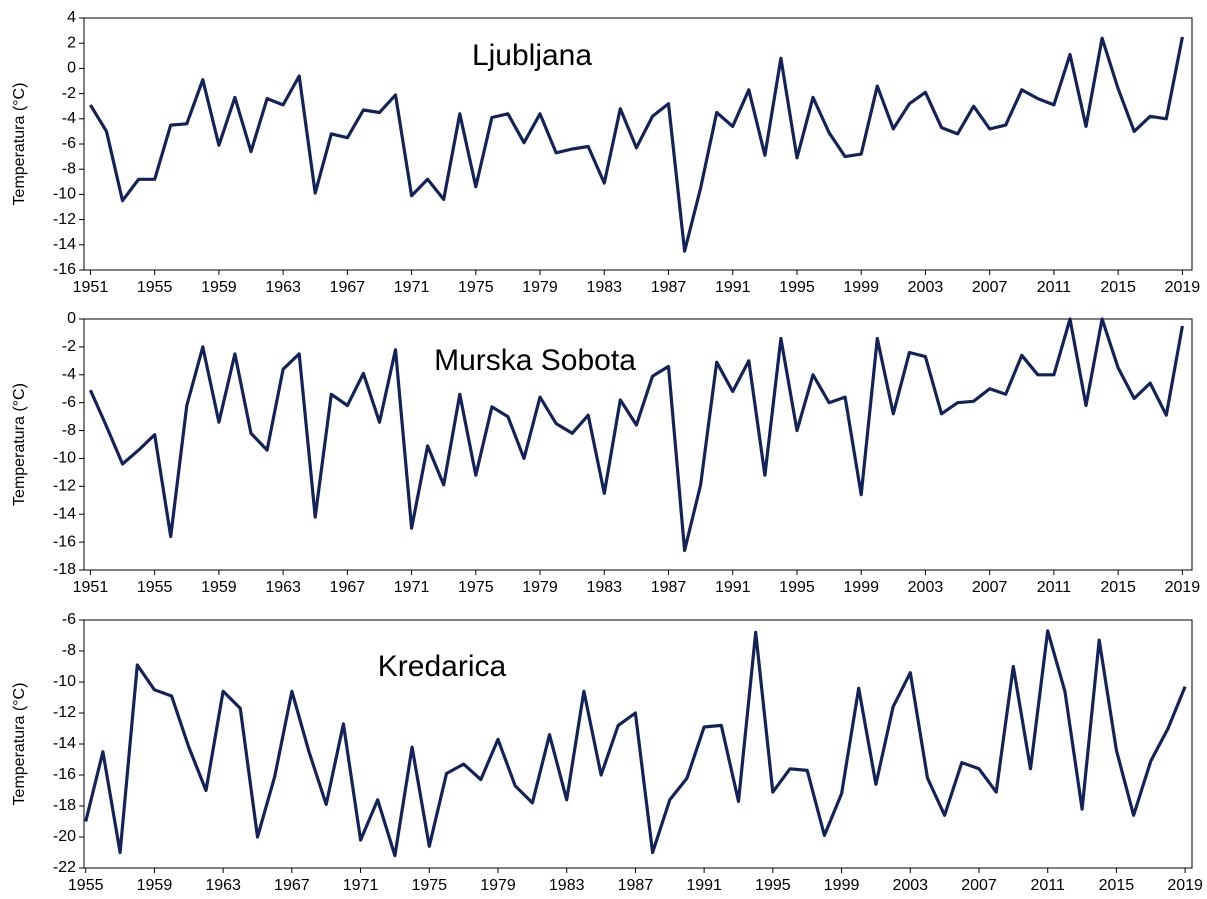  Describe the element at coordinates (71, 42) in the screenshot. I see `y-tick-label: 2` at that location.